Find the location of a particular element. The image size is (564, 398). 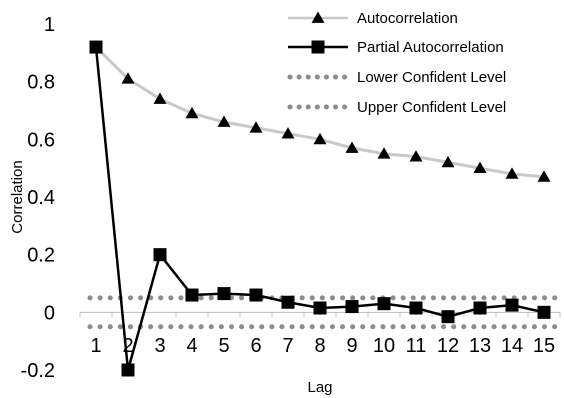

y-tick-label: -0.2 is located at coordinates (38, 371).